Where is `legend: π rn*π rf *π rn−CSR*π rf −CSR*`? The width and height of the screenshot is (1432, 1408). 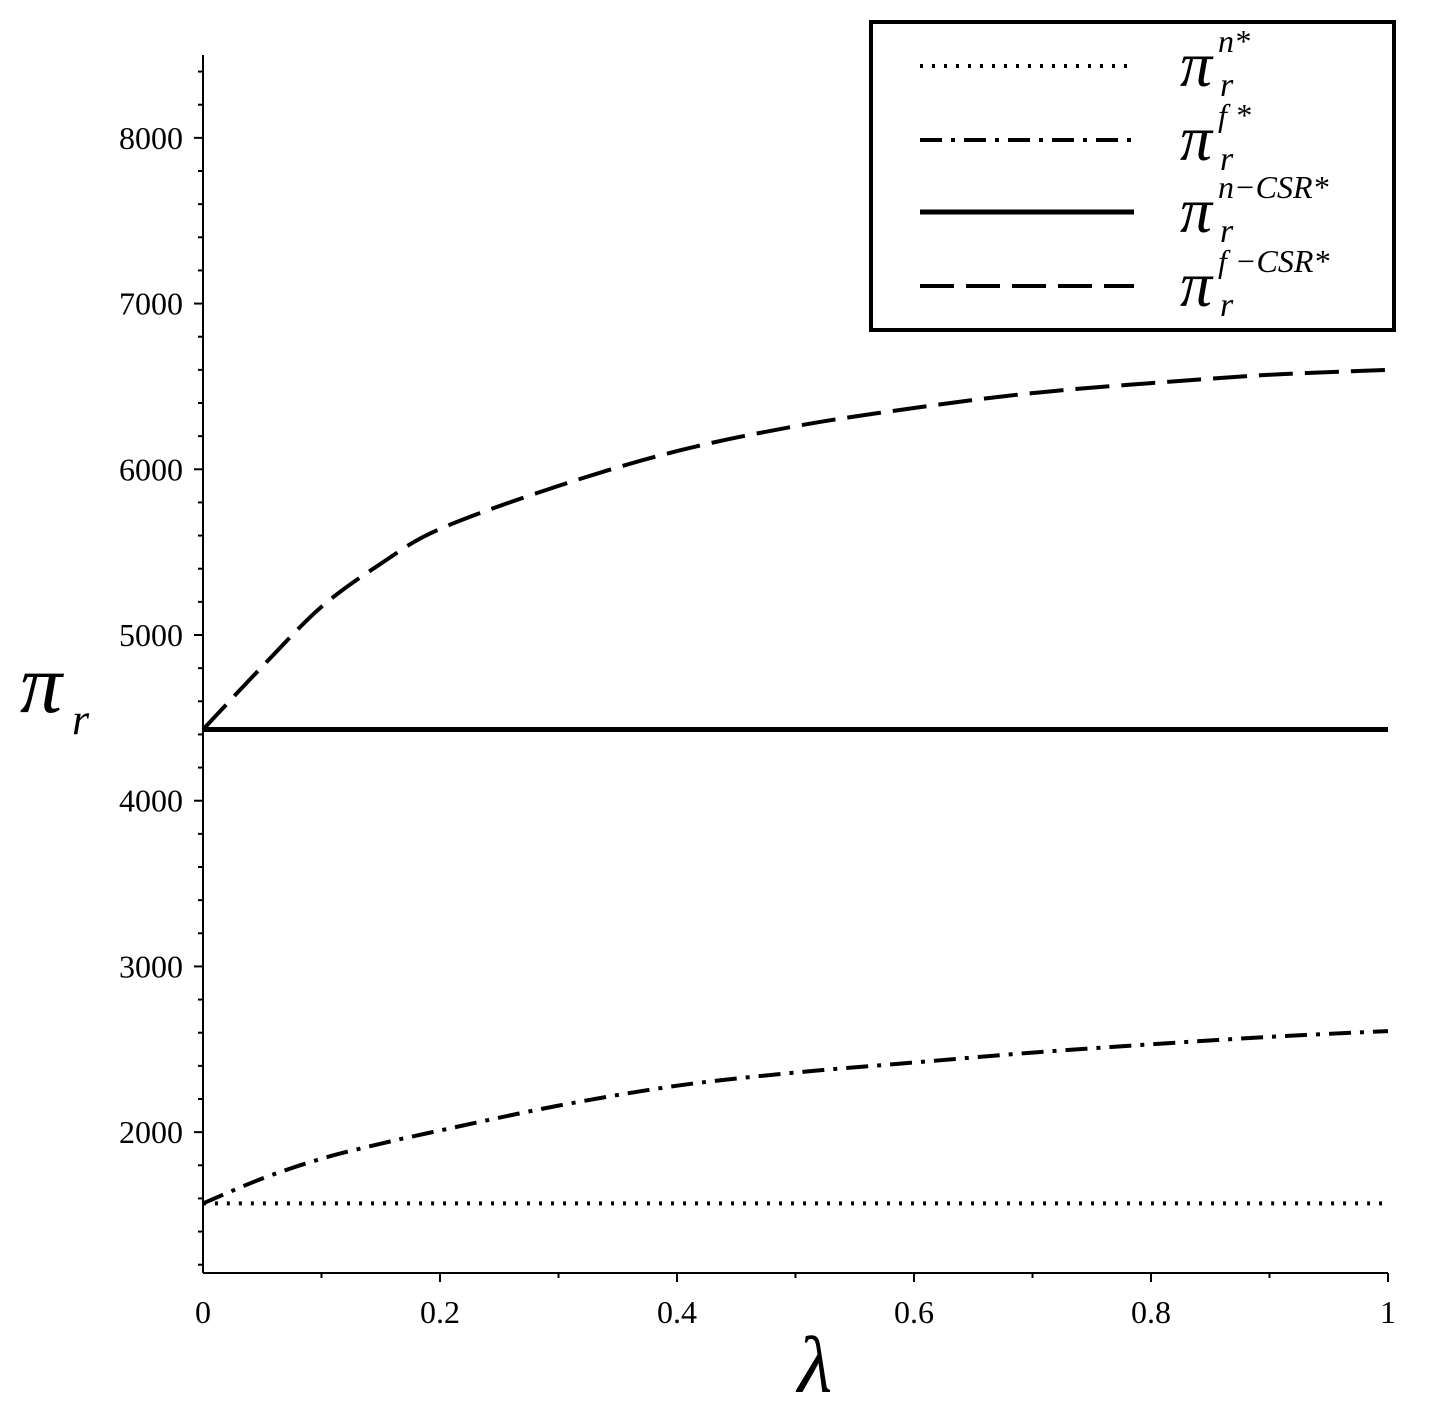 legend: π rn*π rf *π rn−CSR*π rf −CSR* is located at coordinates (1132, 176).